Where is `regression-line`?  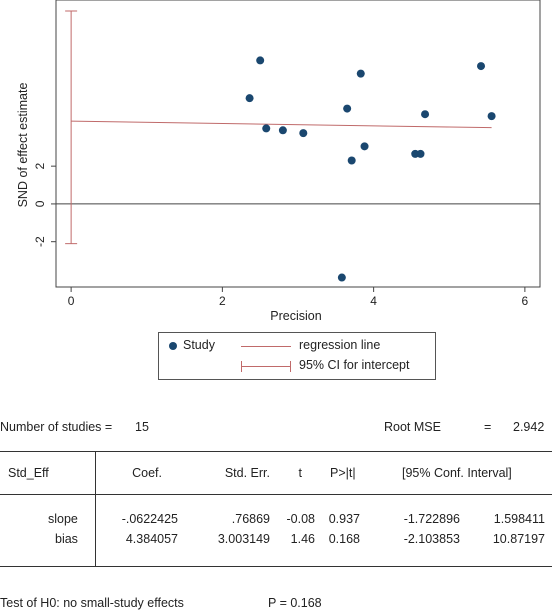
regression-line is located at coordinates (281, 124).